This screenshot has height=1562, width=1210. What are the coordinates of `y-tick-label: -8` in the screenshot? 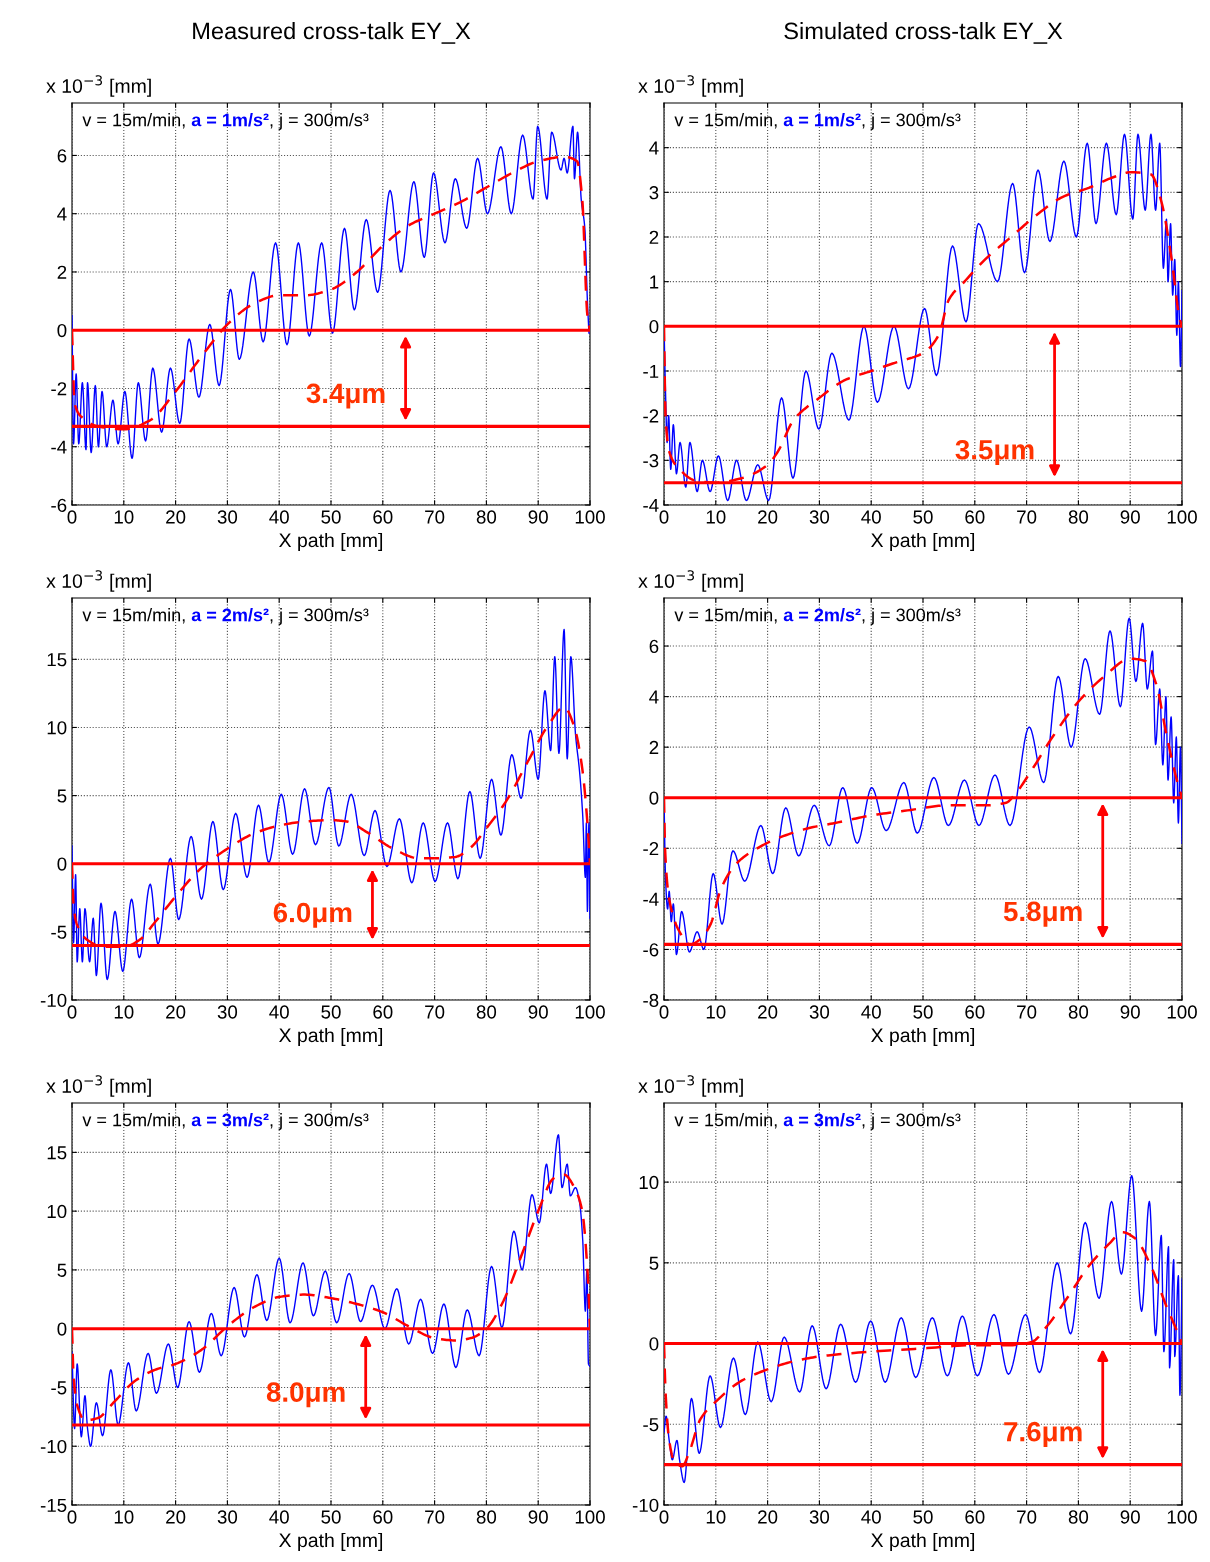 It's located at (651, 1000).